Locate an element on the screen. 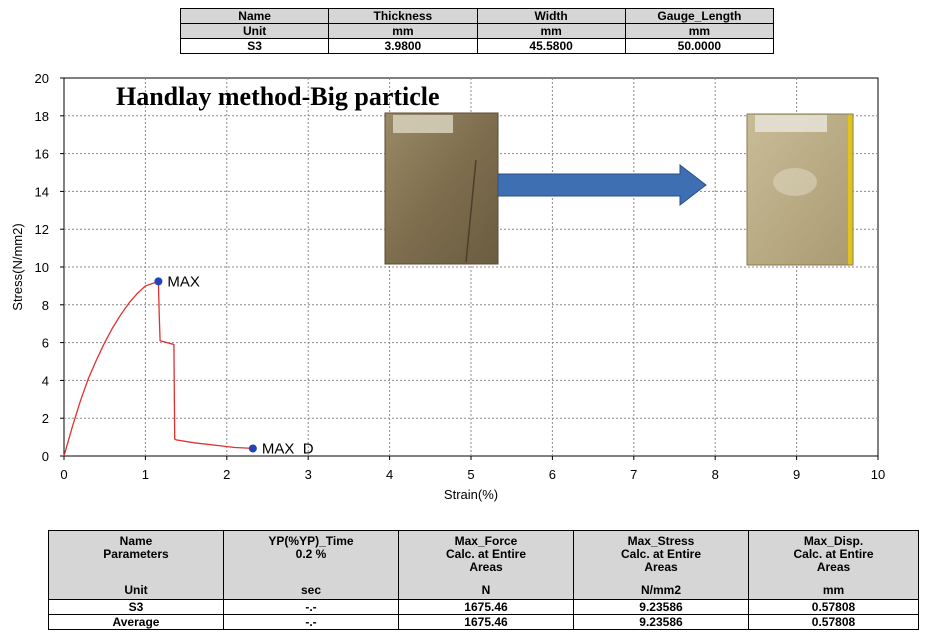  header-stress-unit: N/mm2 is located at coordinates (660, 590).